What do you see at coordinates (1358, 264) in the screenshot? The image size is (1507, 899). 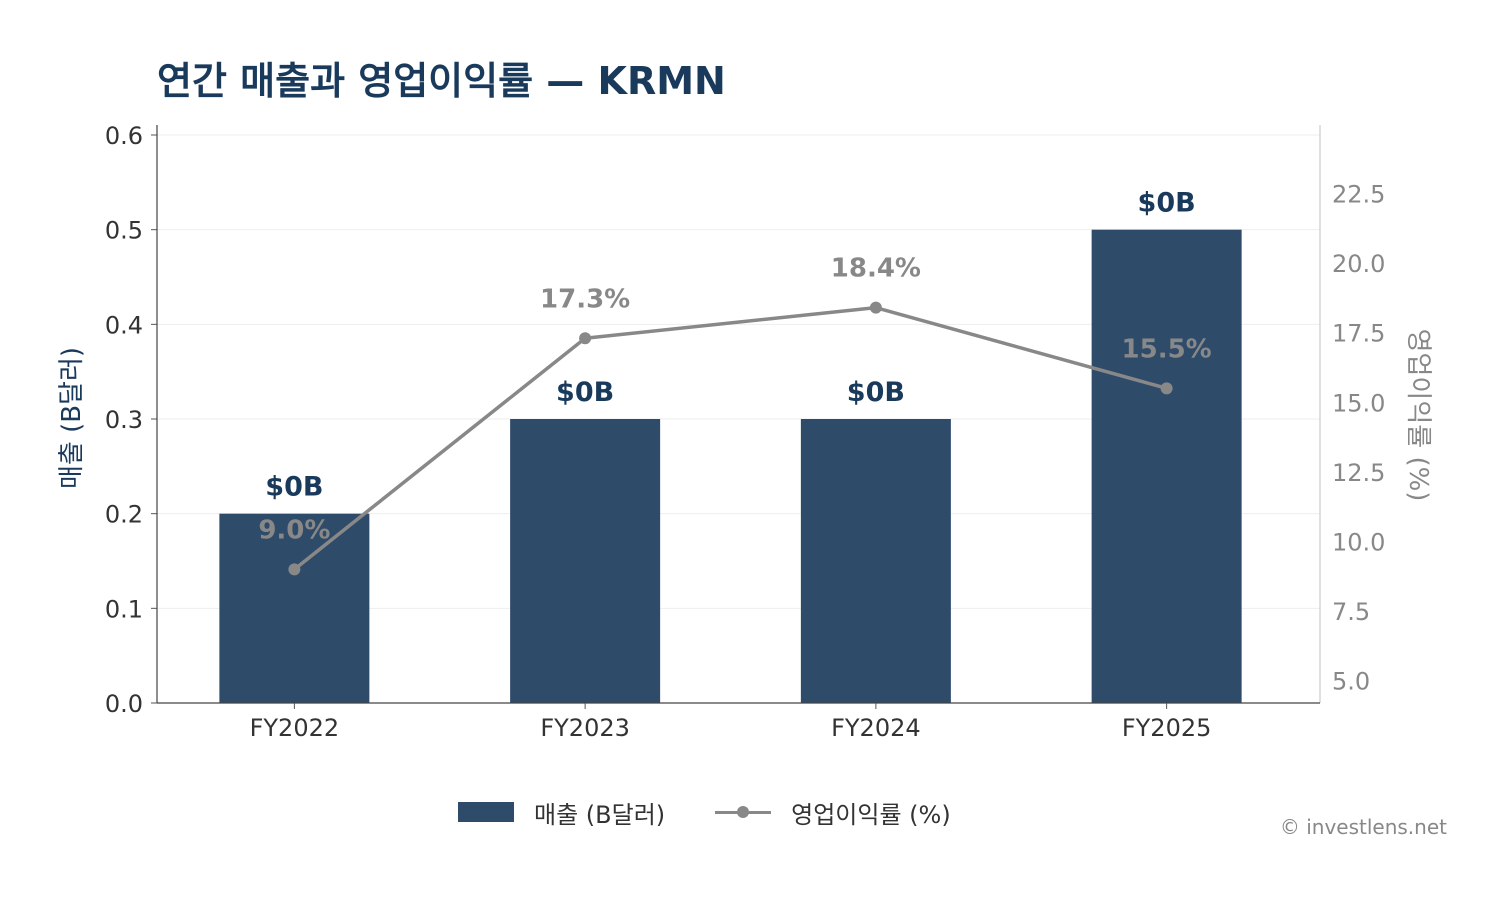 I see `y2-tick-label: 20.0` at bounding box center [1358, 264].